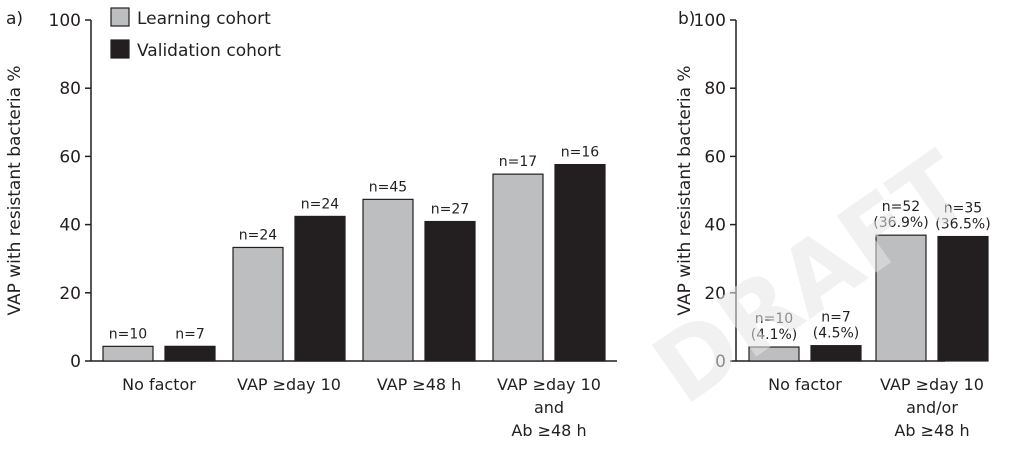 The width and height of the screenshot is (1012, 453). I want to click on panel-label: a), so click(14, 19).